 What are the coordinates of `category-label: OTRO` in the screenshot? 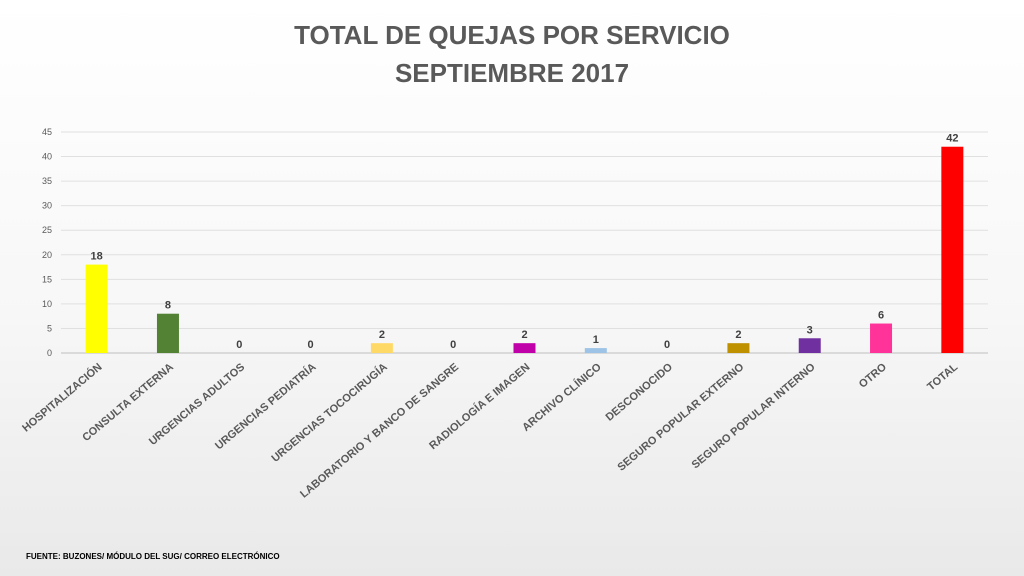 It's located at (873, 376).